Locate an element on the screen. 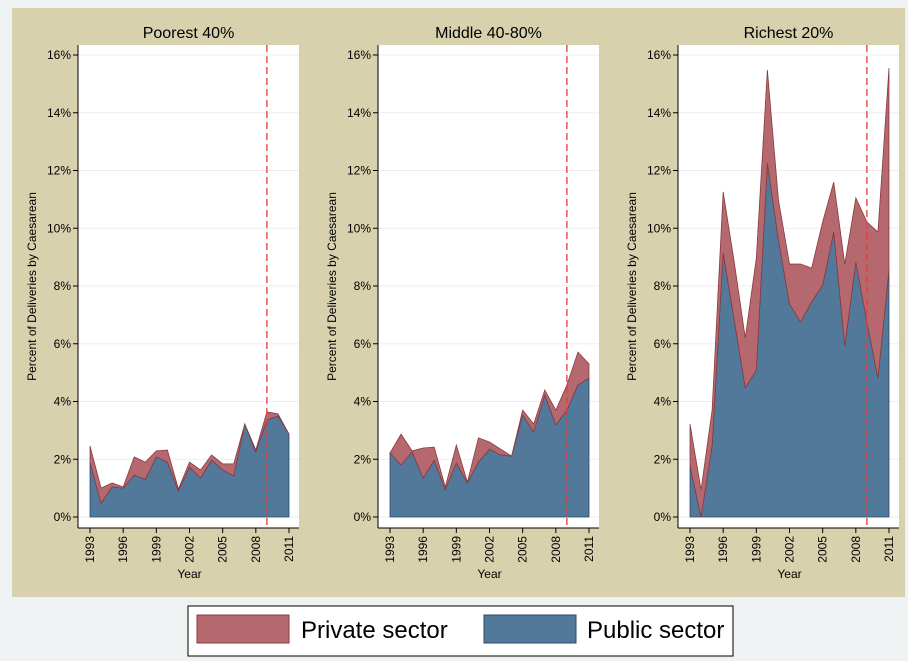 The height and width of the screenshot is (661, 908). legend-label: Private sector is located at coordinates (374, 630).